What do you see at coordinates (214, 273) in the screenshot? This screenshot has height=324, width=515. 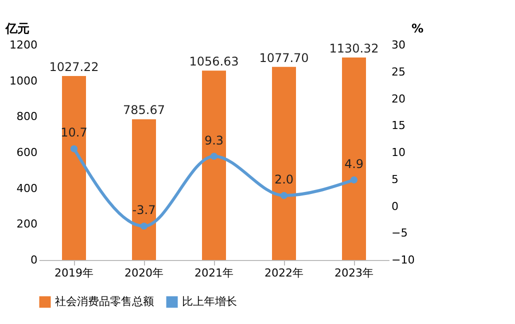 I see `x-tick-label: 2021年` at bounding box center [214, 273].